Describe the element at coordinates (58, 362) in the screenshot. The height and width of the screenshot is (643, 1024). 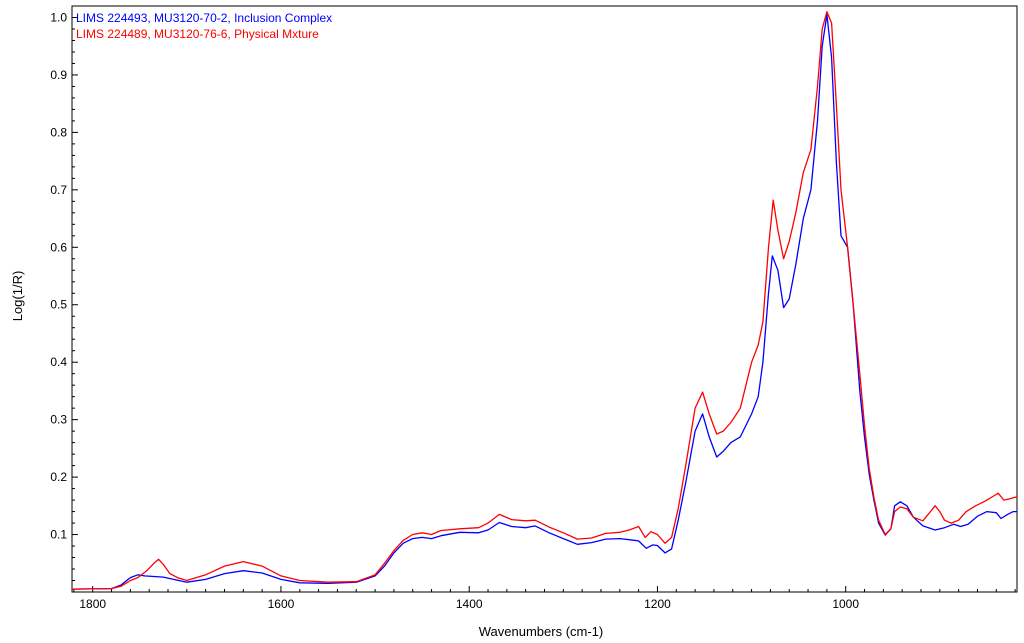
I see `y-tick-label: 0.4` at that location.